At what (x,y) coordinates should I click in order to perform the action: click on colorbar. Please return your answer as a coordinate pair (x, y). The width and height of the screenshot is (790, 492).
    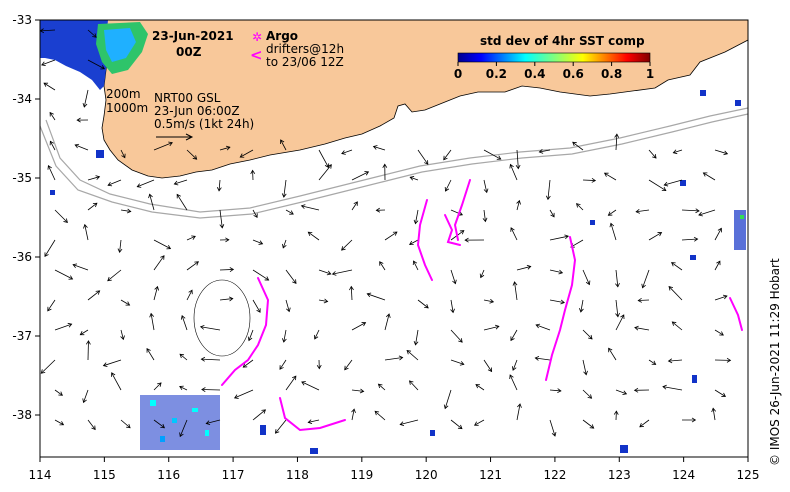
    Looking at the image, I should click on (554, 57).